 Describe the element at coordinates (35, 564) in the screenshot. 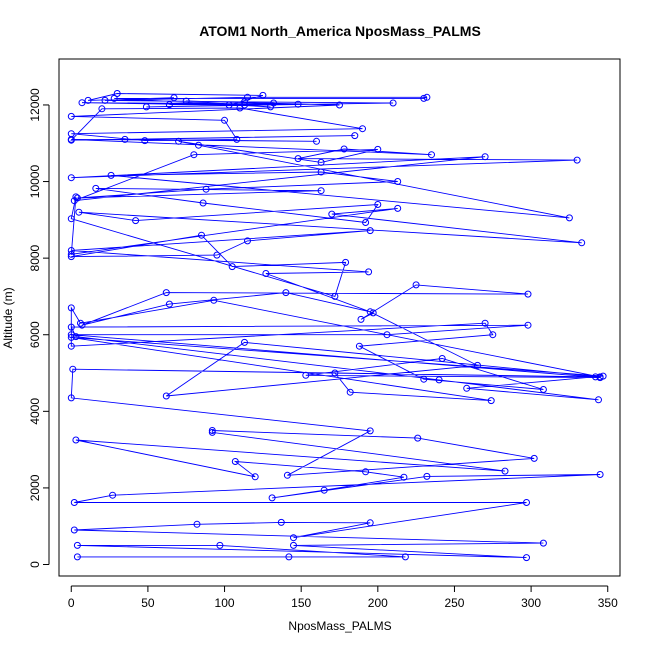

I see `y-tick-label: 0` at that location.